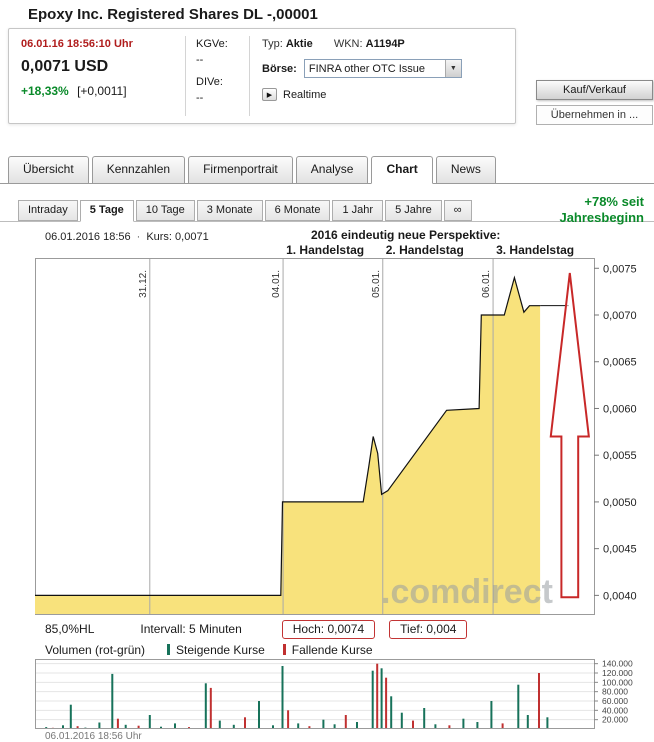  I want to click on kgve-value: --, so click(219, 60).